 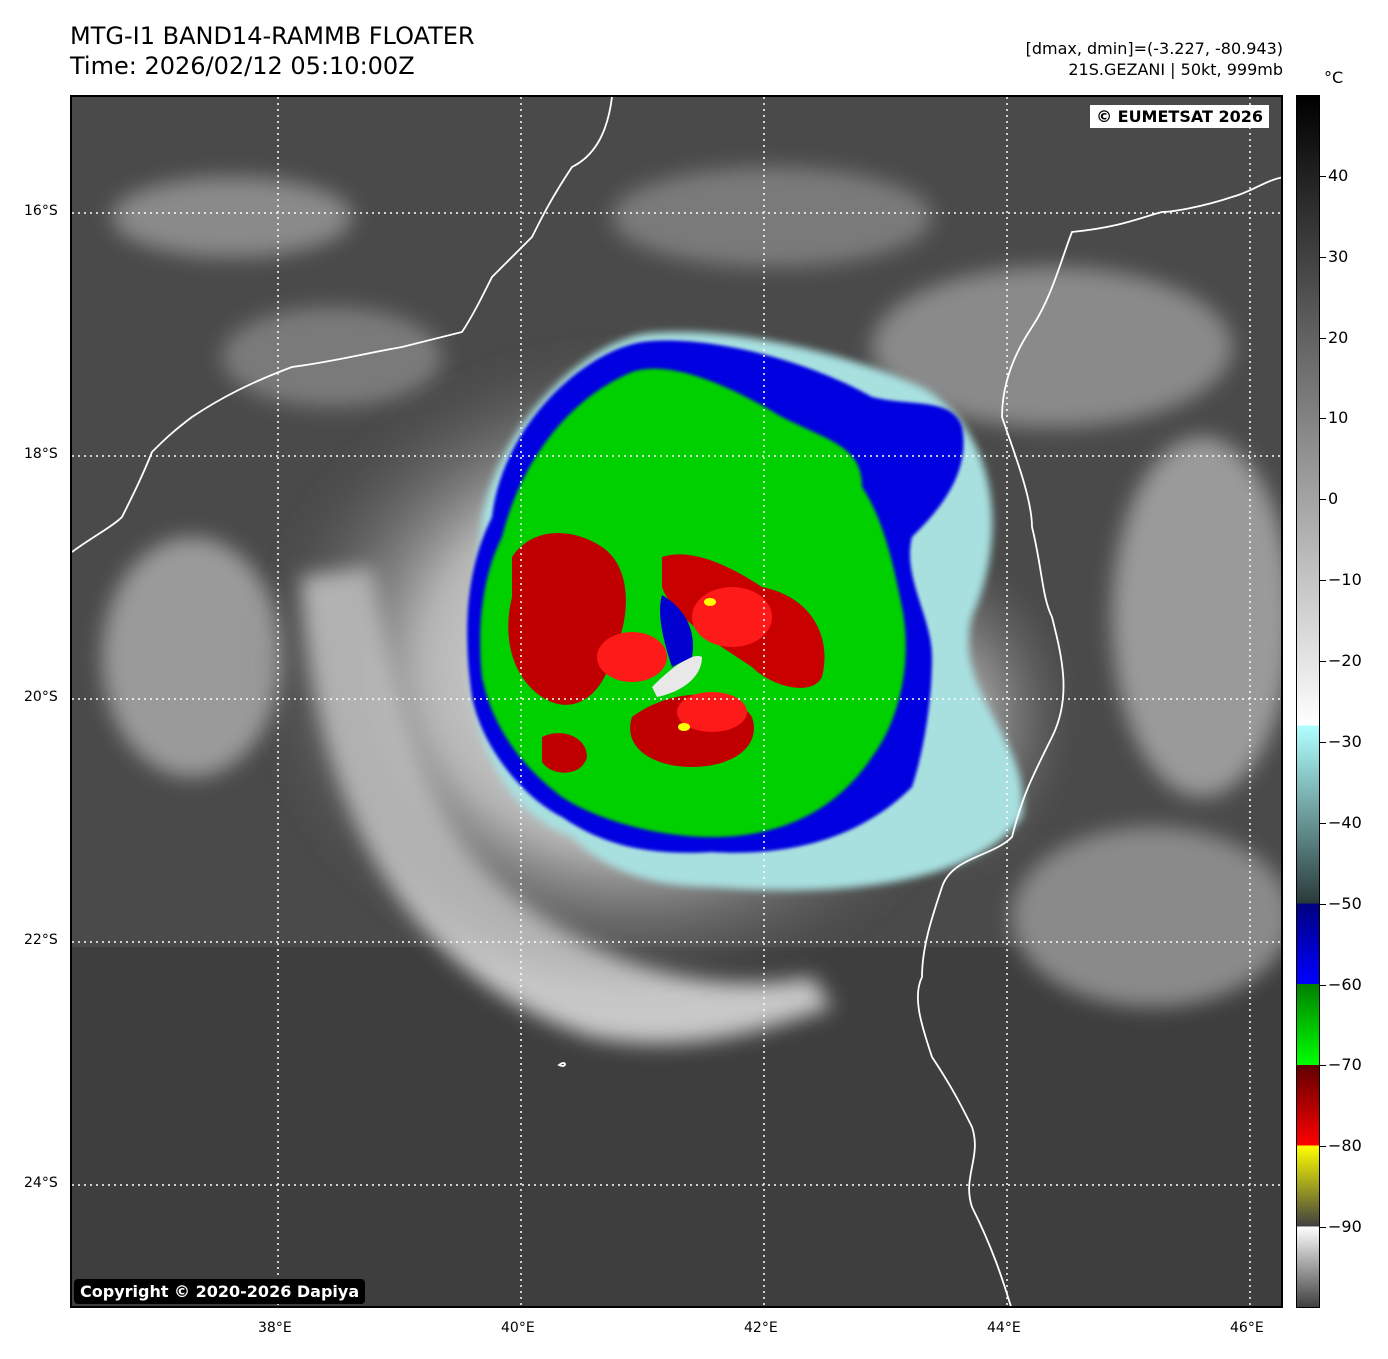 I want to click on lat-label-18s: 18°S, so click(x=41, y=454).